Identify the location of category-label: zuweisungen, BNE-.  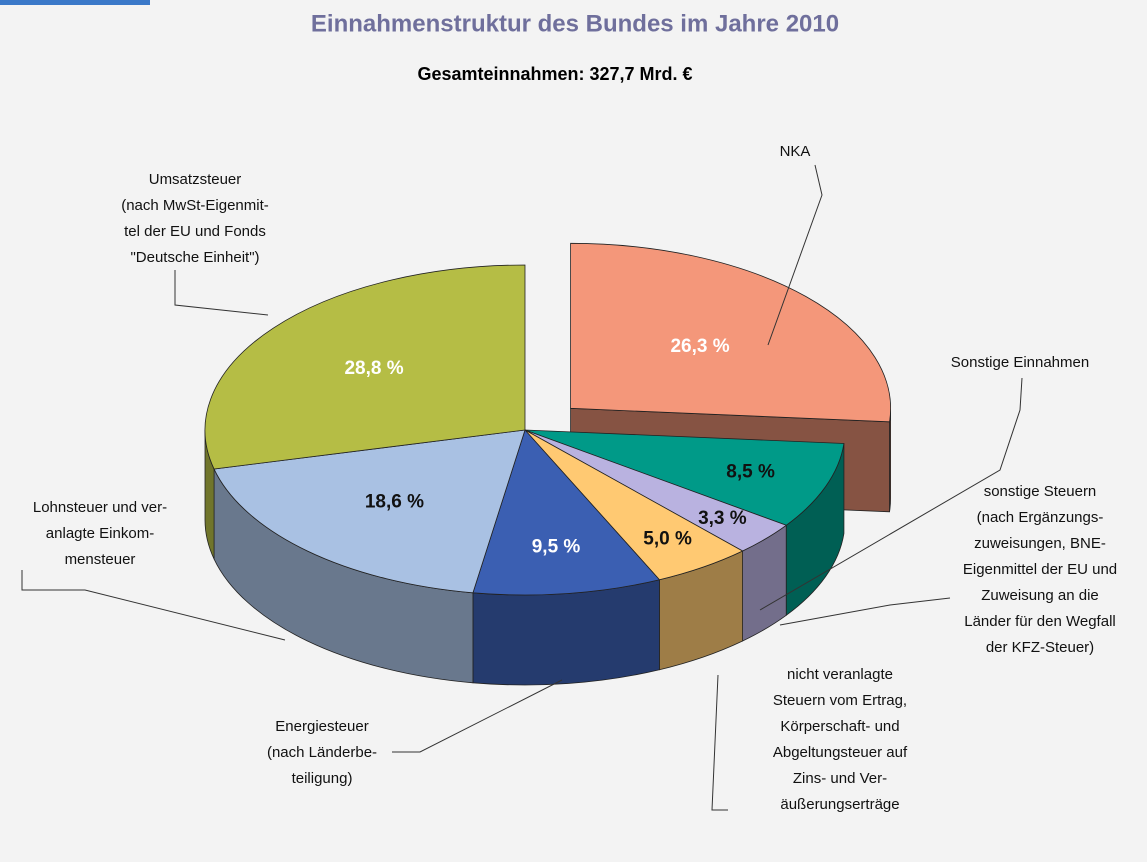
(1040, 543).